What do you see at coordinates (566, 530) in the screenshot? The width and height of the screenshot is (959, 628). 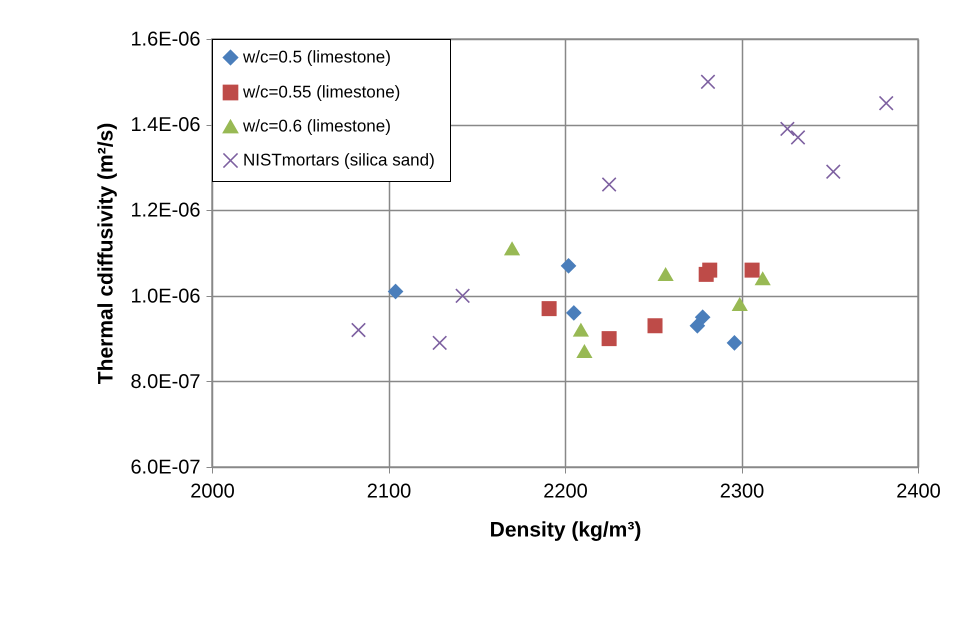 I see `x-axis-title: Density (kg/m³)` at bounding box center [566, 530].